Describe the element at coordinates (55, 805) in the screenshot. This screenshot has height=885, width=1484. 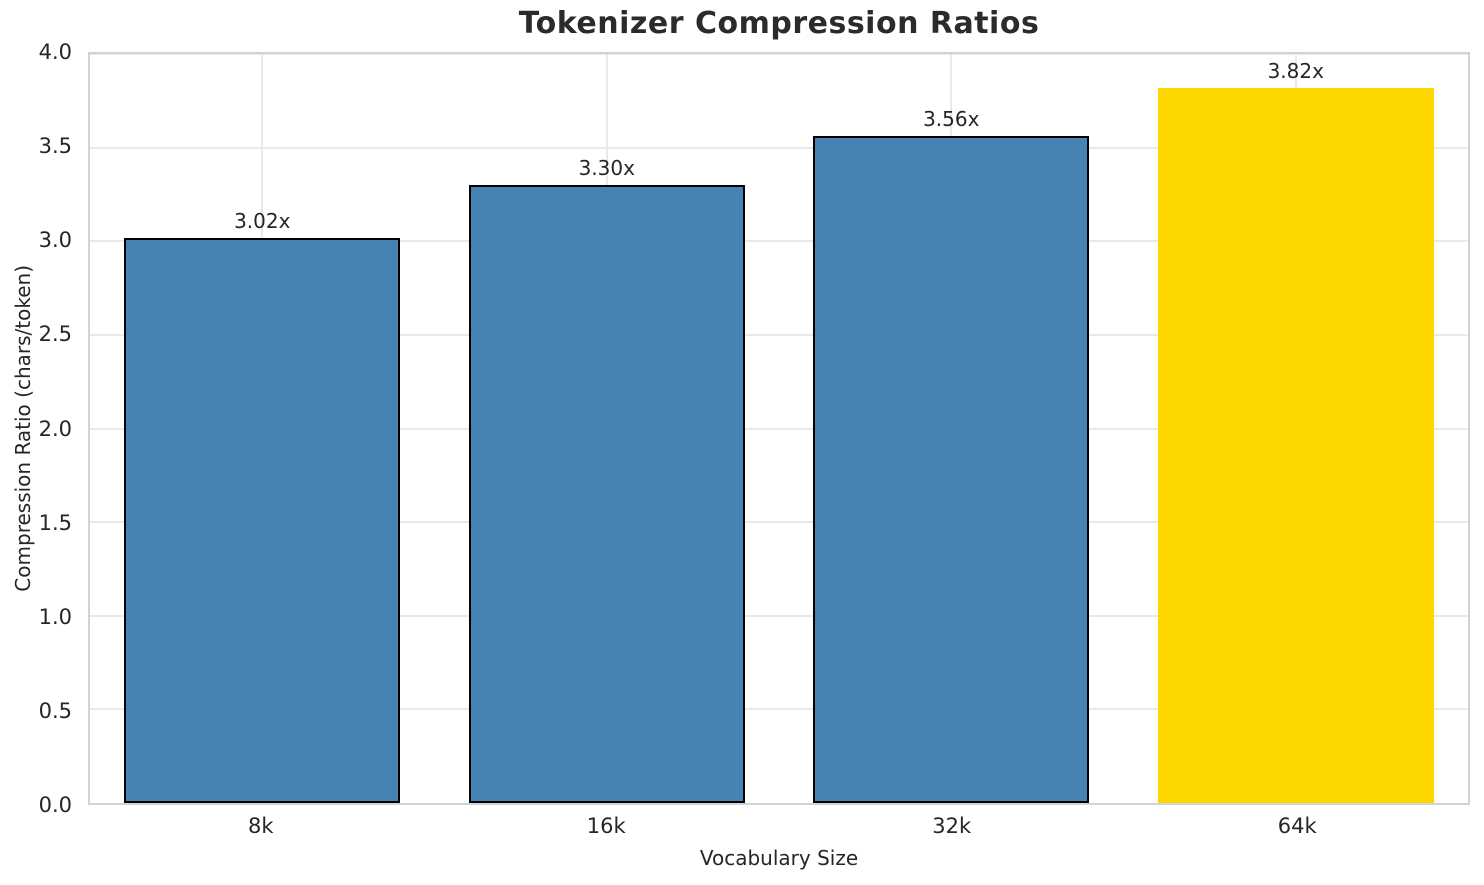
I see `y-tick-label: 0.0` at that location.